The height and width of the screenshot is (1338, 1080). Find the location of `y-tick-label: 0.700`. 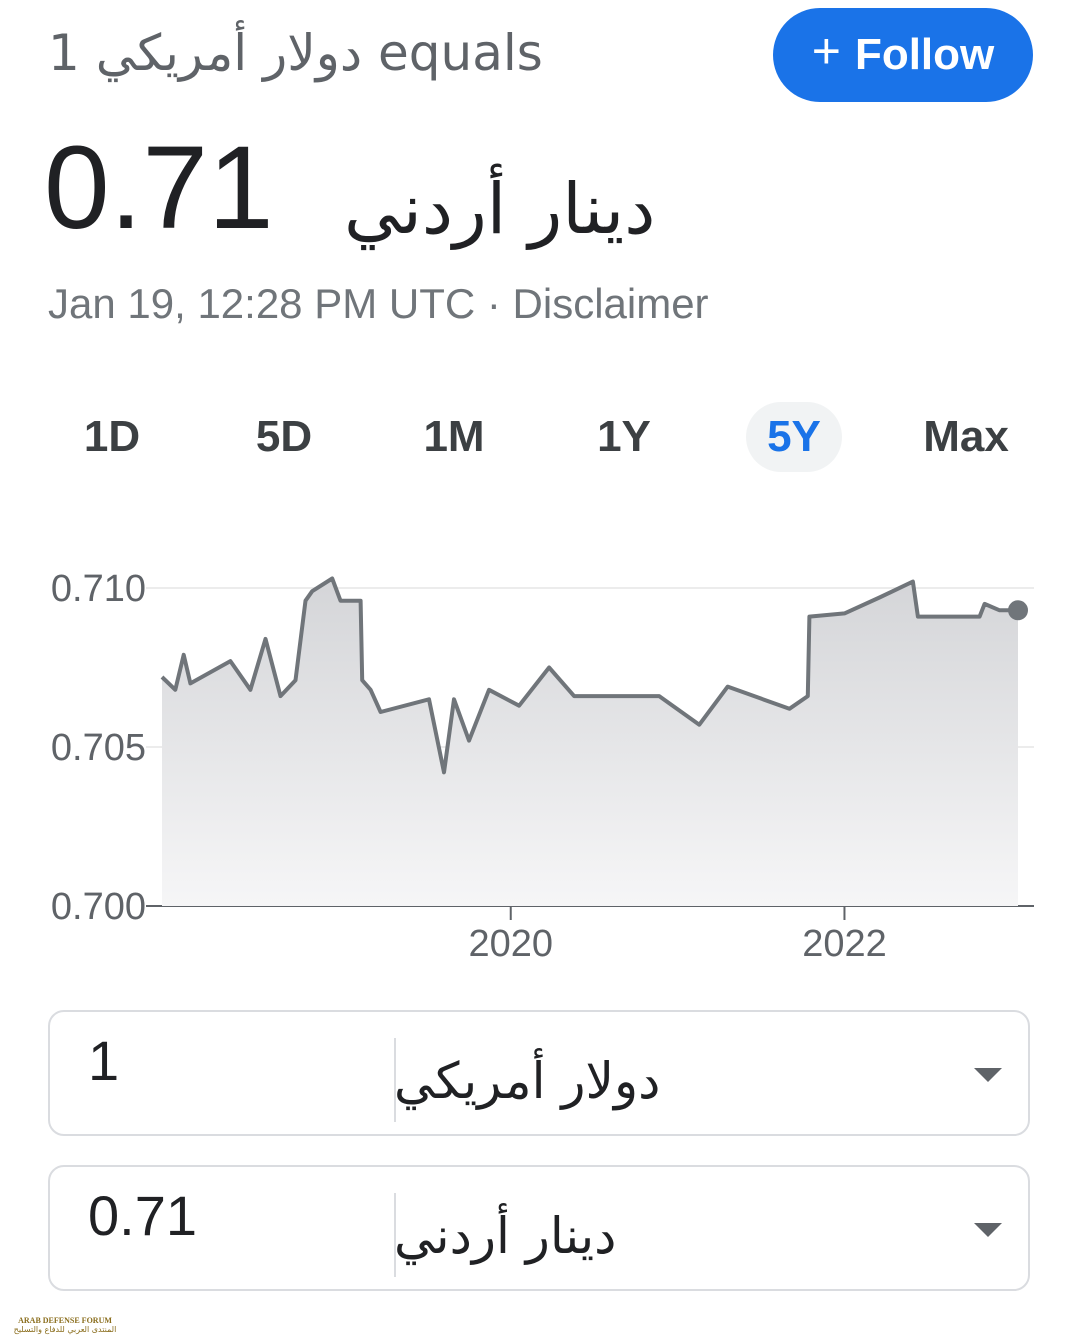

y-tick-label: 0.700 is located at coordinates (98, 907).